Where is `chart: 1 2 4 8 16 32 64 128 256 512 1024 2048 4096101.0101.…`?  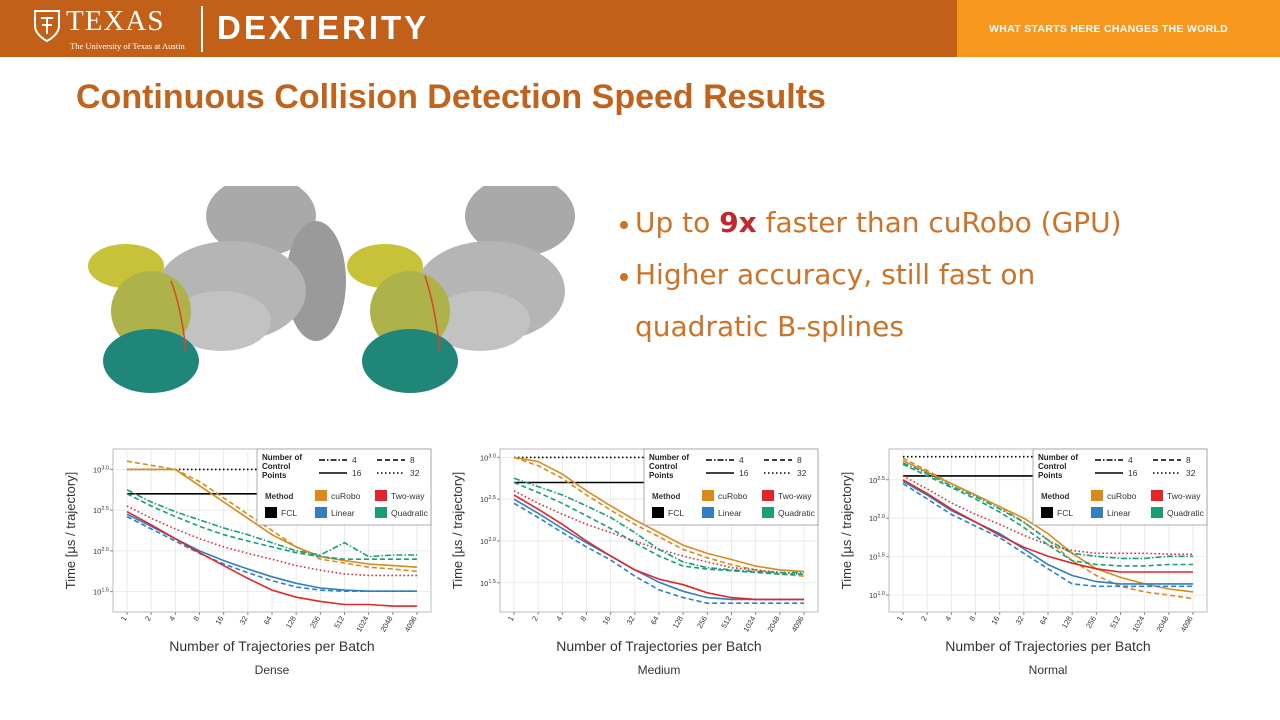 chart: 1 2 4 8 16 32 64 128 256 512 1024 2048 4096101.0101.… is located at coordinates (1023, 562).